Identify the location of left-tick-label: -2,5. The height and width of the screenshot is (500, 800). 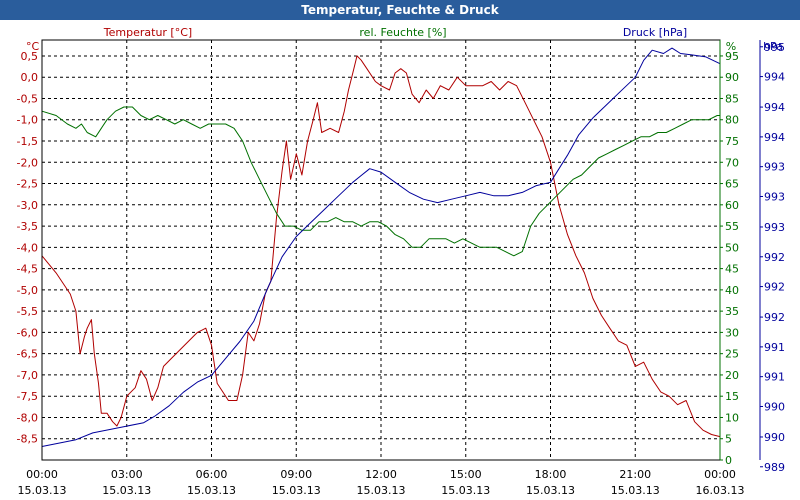
(27, 184).